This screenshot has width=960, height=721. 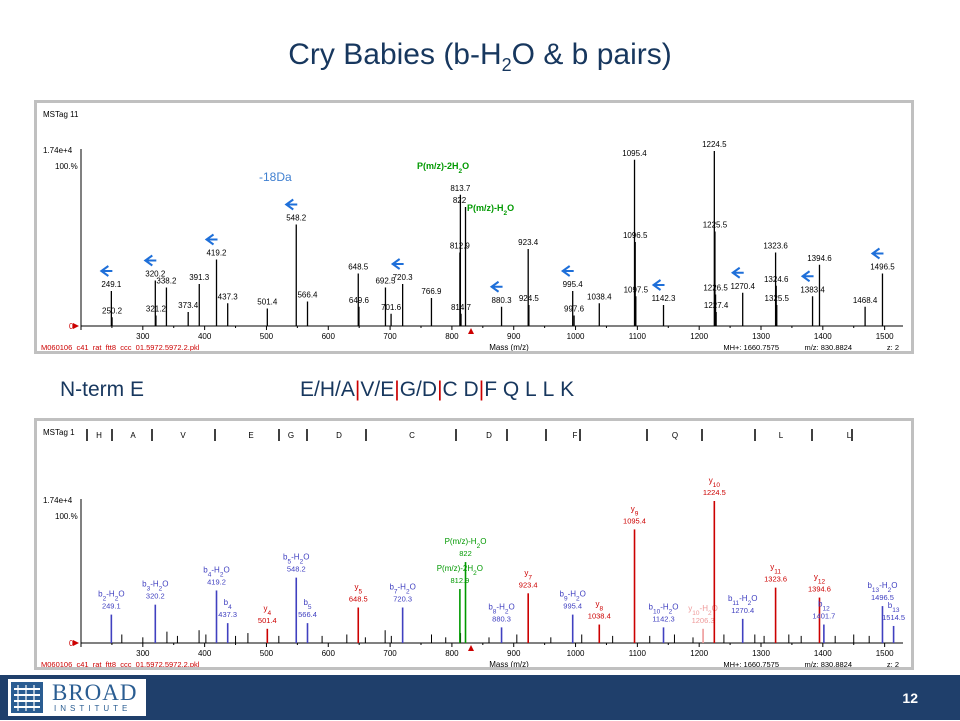 I want to click on ion-label: b5, so click(x=307, y=604).